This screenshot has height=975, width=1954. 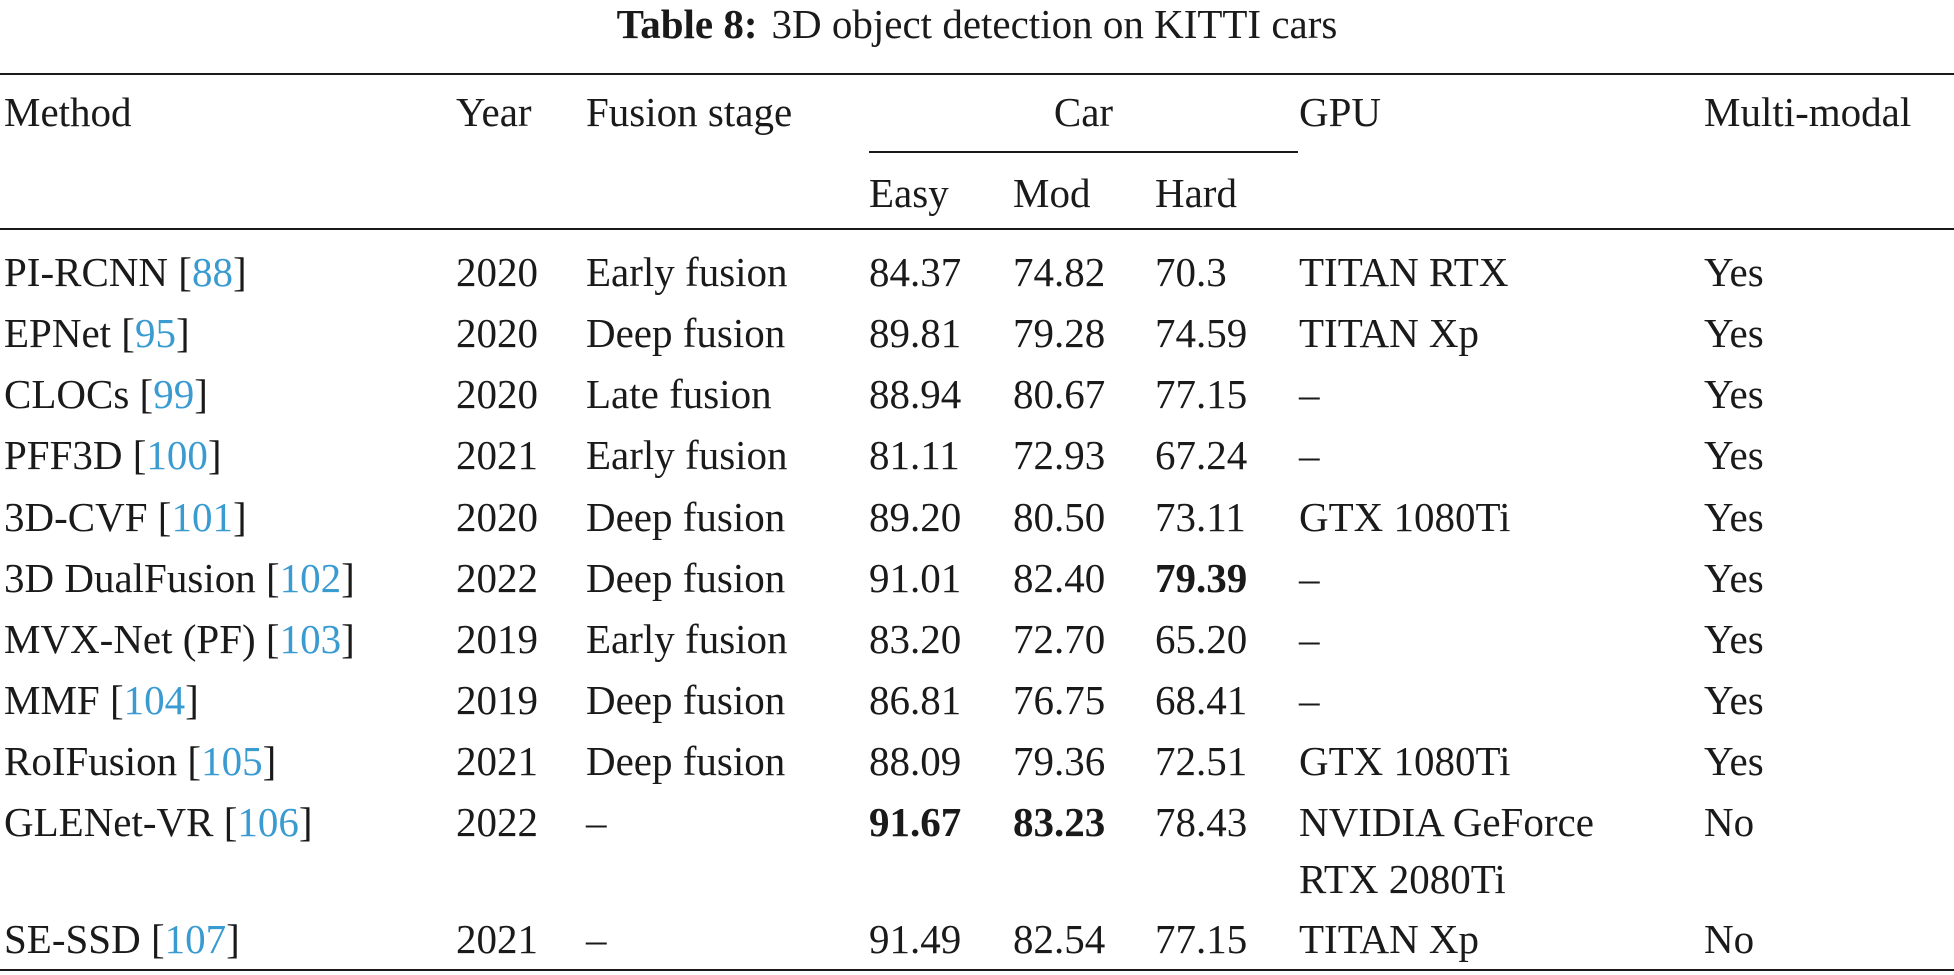 What do you see at coordinates (915, 333) in the screenshot?
I see `table-cell-easy: 89.81` at bounding box center [915, 333].